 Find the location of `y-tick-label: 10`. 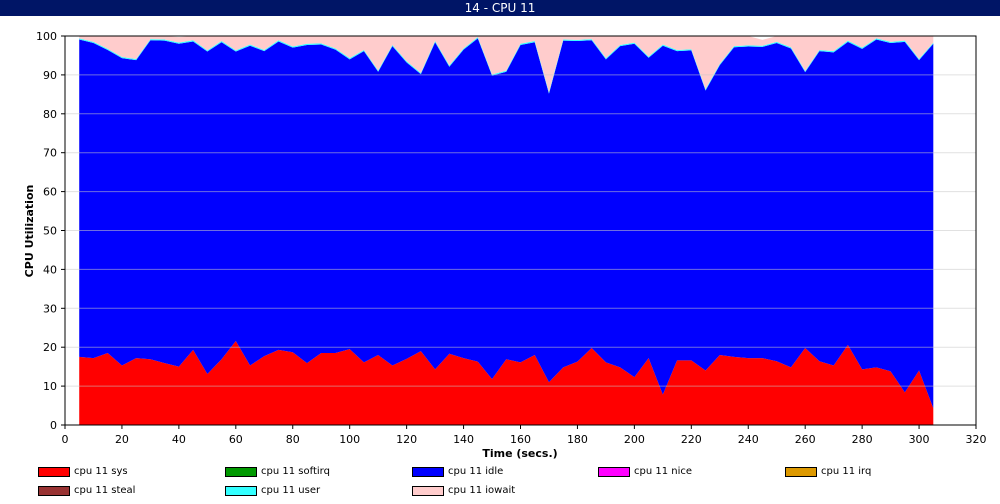

y-tick-label: 10 is located at coordinates (50, 386).